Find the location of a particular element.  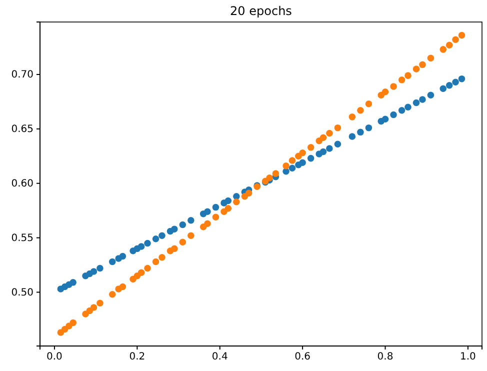

x-tick-label: 0.0 is located at coordinates (54, 357).